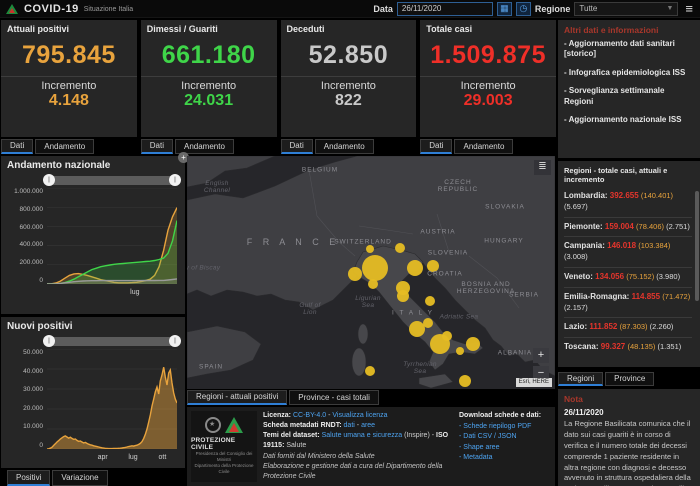 This screenshot has height=486, width=700. What do you see at coordinates (628, 202) in the screenshot?
I see `region-row: Lombardia: 392.655 (140.401) (5.697)` at bounding box center [628, 202].